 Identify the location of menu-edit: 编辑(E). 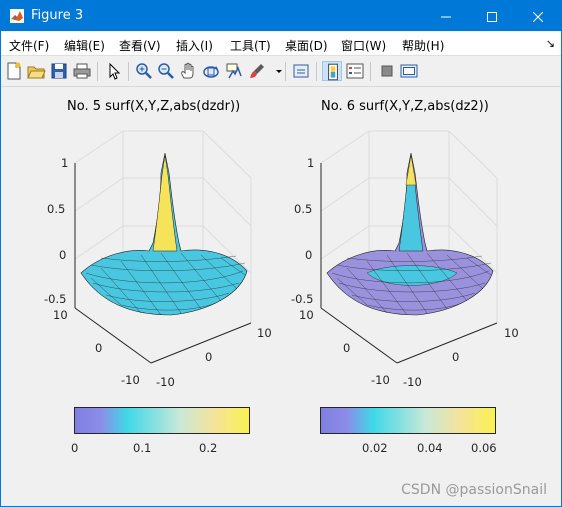
(84, 46).